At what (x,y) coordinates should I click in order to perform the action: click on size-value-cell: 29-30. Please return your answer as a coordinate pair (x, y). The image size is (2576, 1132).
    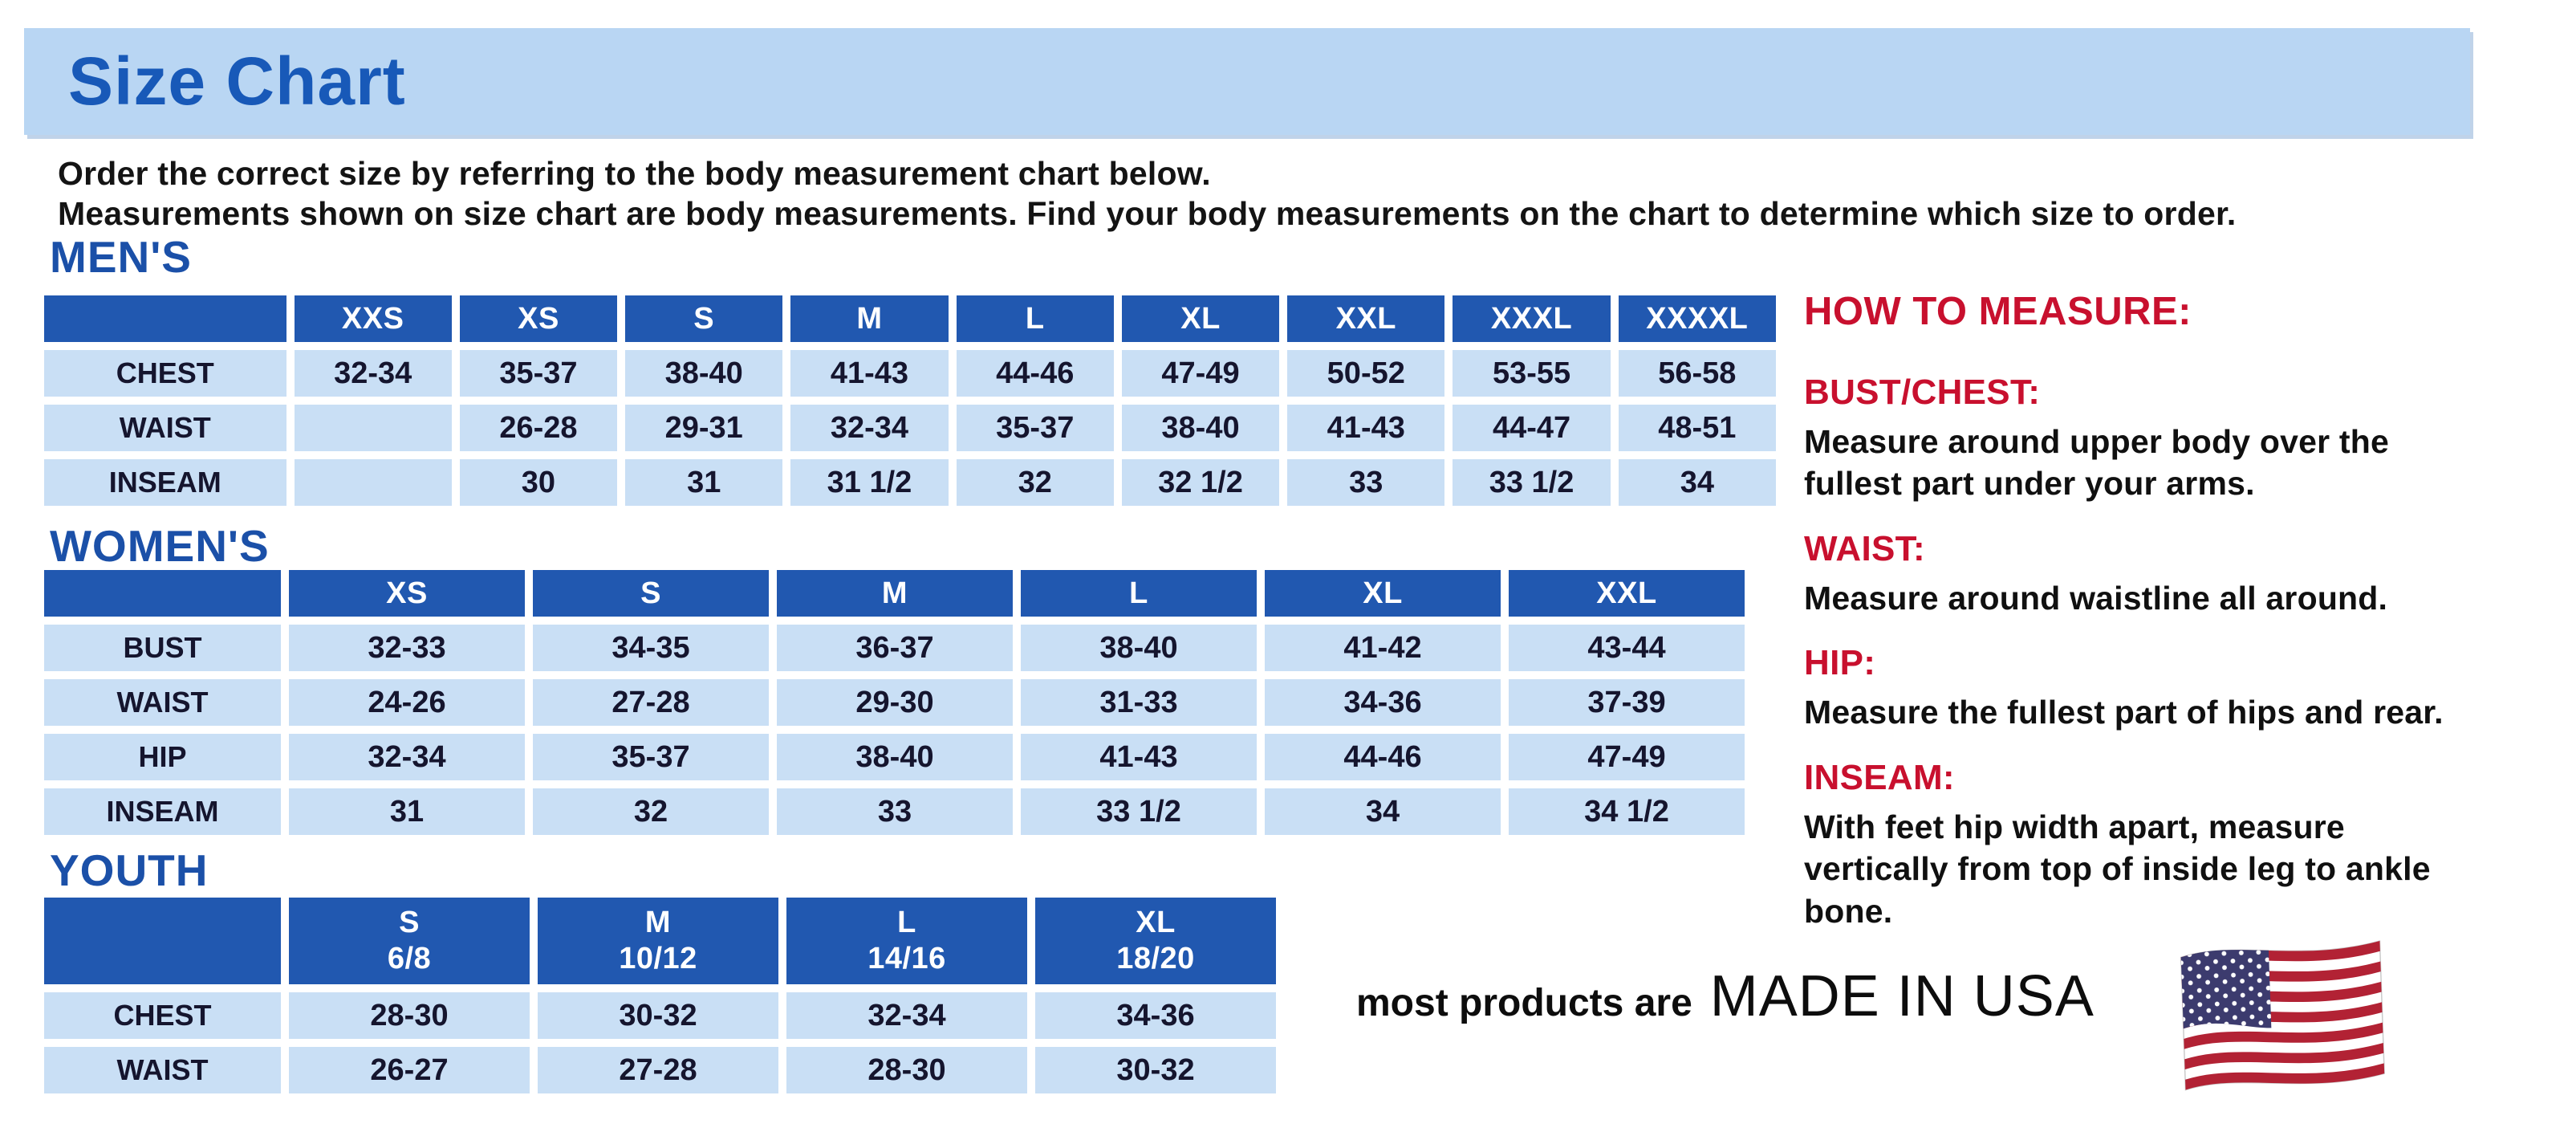
    Looking at the image, I should click on (895, 702).